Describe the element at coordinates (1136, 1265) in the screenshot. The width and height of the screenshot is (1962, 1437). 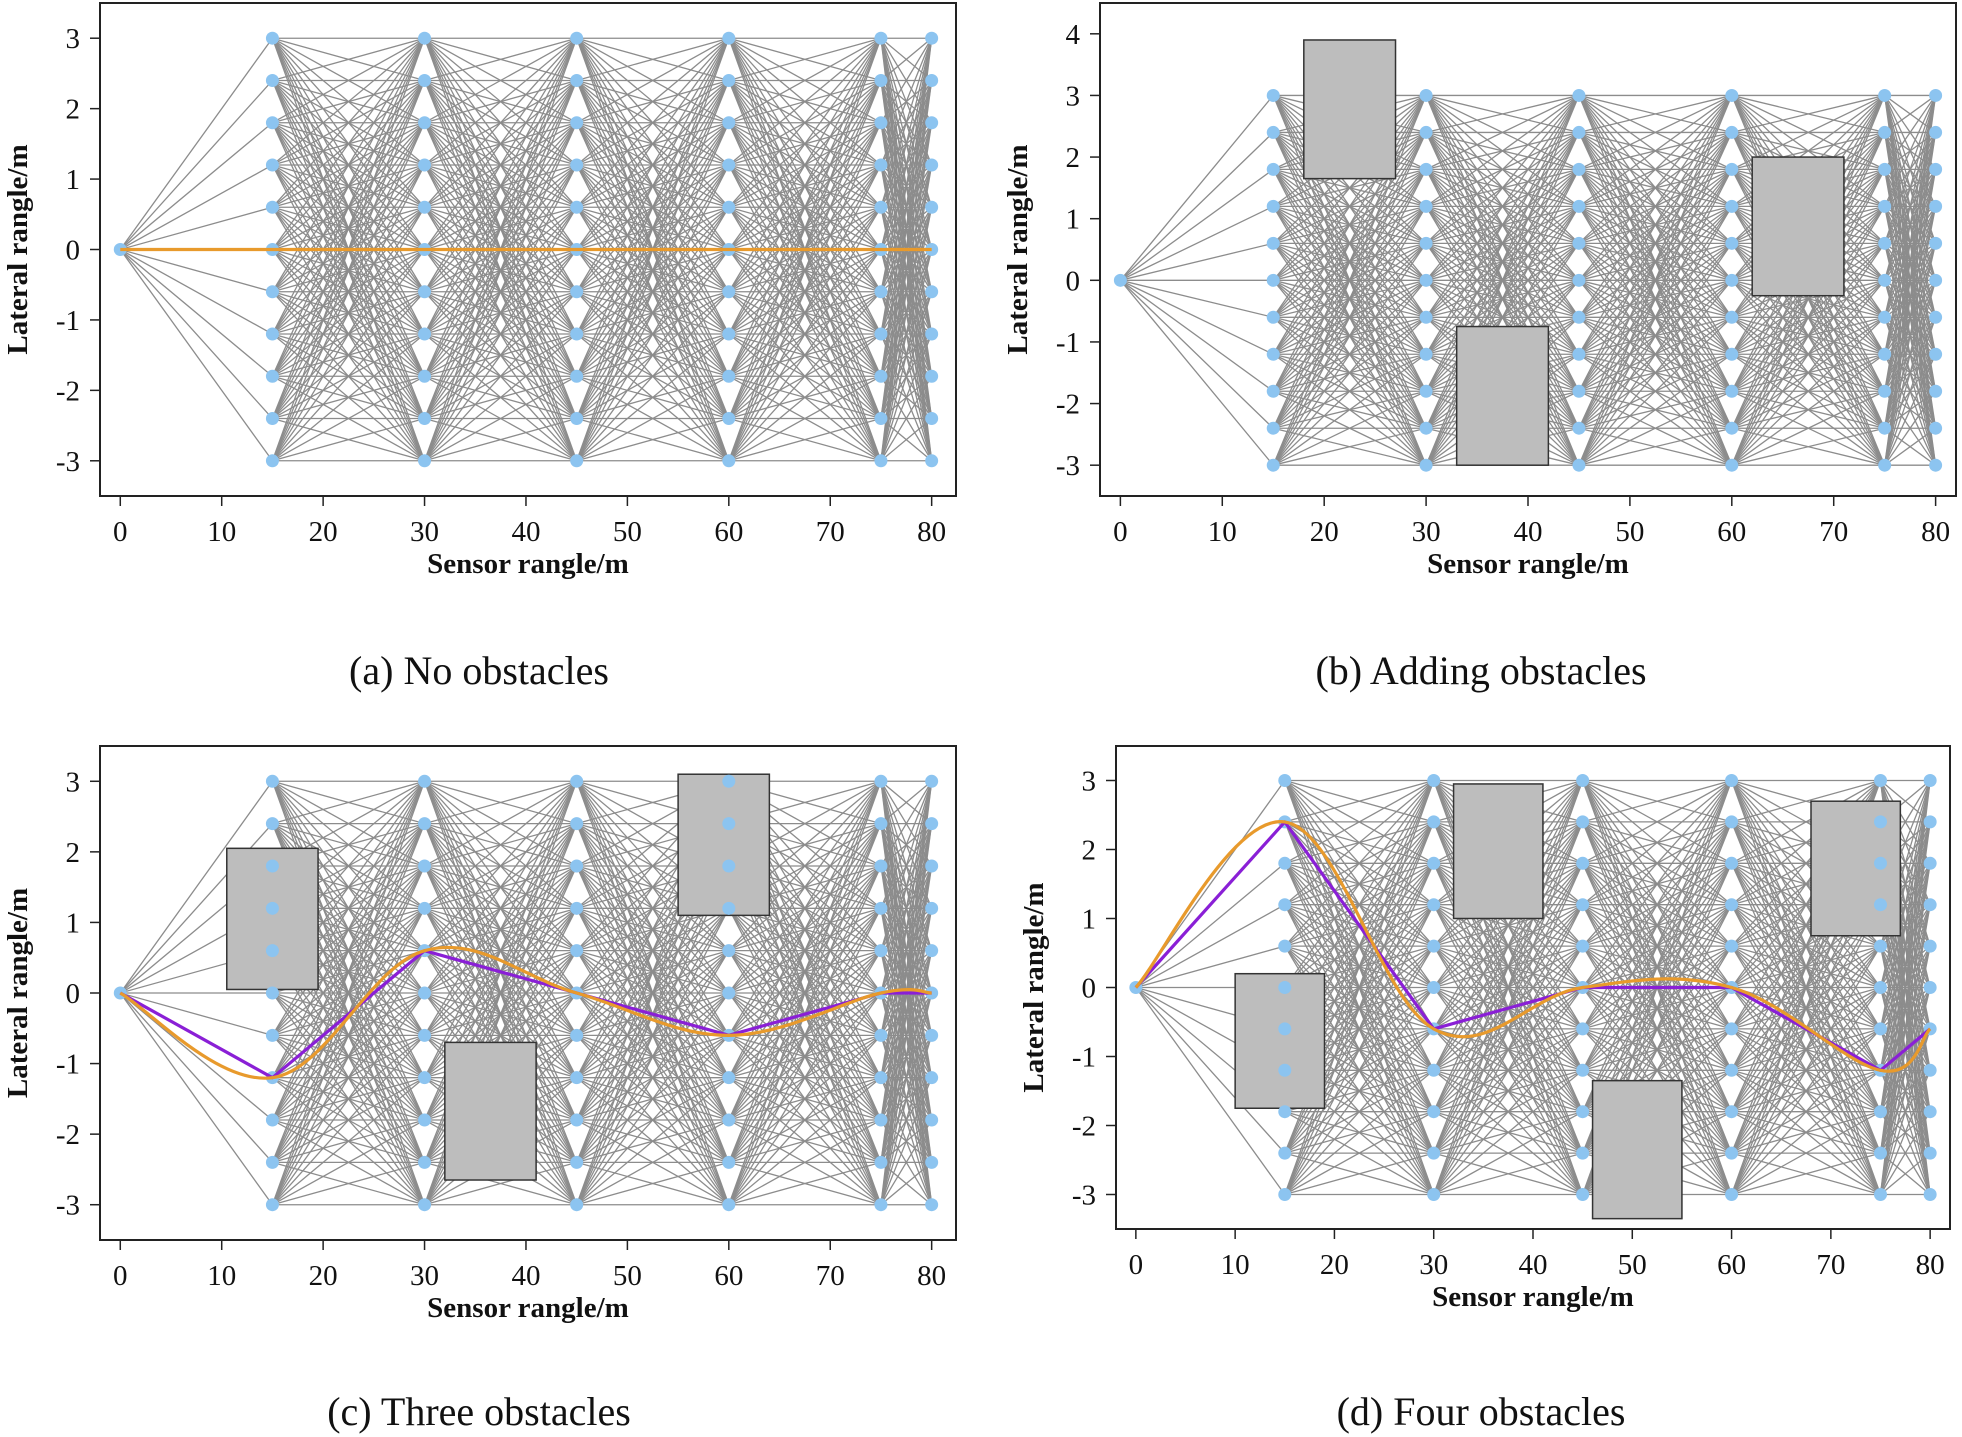
I see `x-tick-label: 0` at that location.